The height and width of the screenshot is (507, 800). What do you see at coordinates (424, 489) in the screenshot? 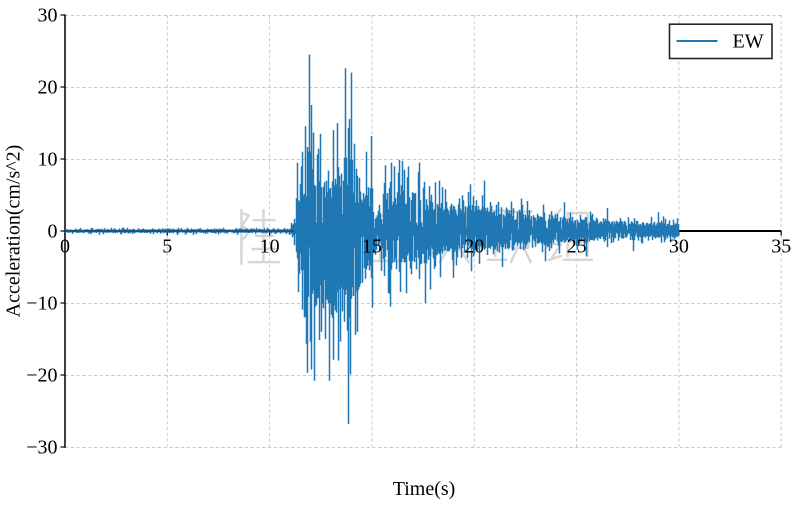
I see `svg-text: Time(s)` at bounding box center [424, 489].